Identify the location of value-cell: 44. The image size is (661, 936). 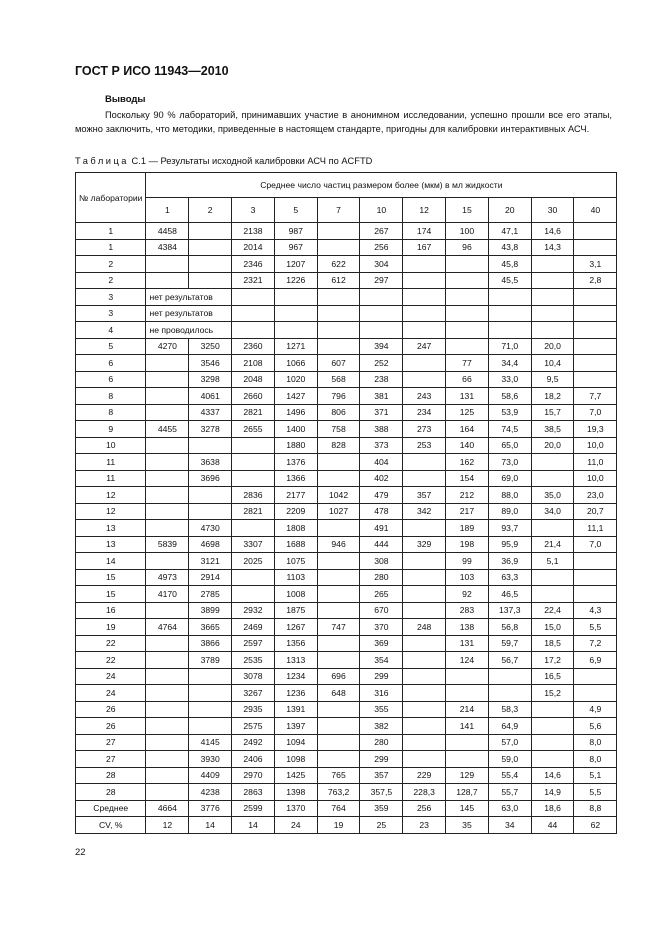
(552, 825).